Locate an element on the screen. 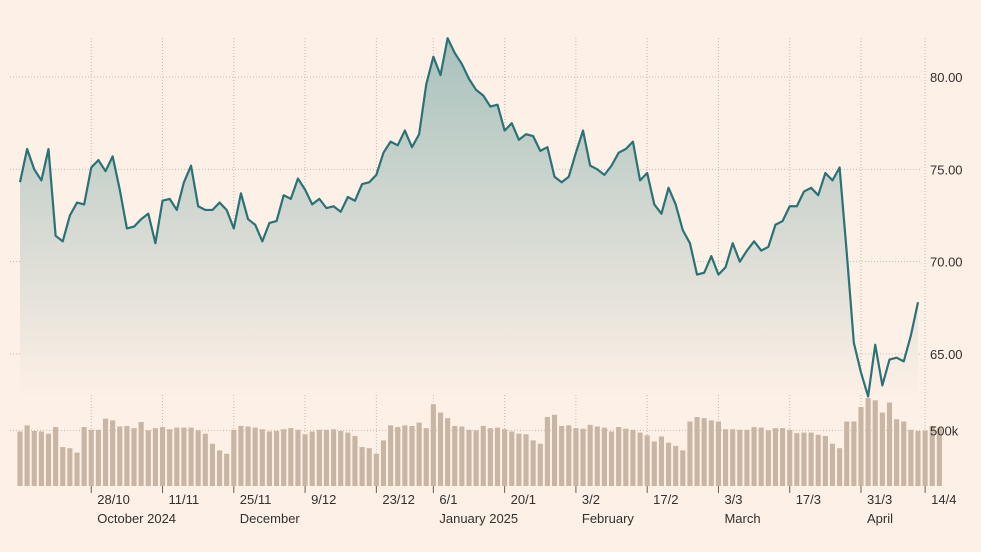 This screenshot has width=981, height=552. x-month-label: April is located at coordinates (880, 518).